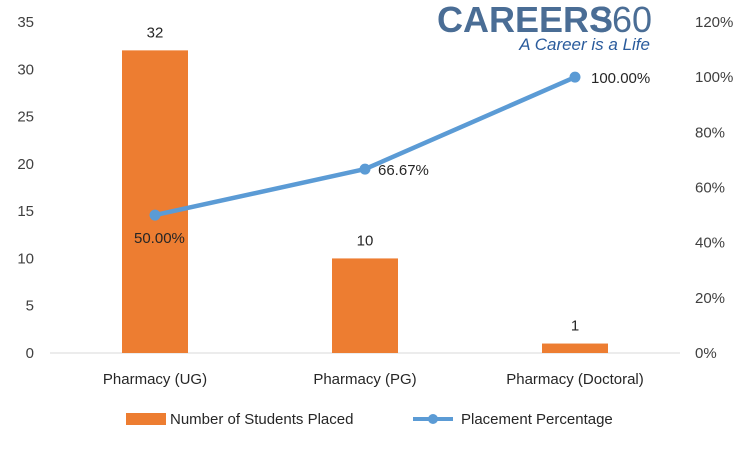  Describe the element at coordinates (159, 238) in the screenshot. I see `line-value-label: 50.00%` at that location.